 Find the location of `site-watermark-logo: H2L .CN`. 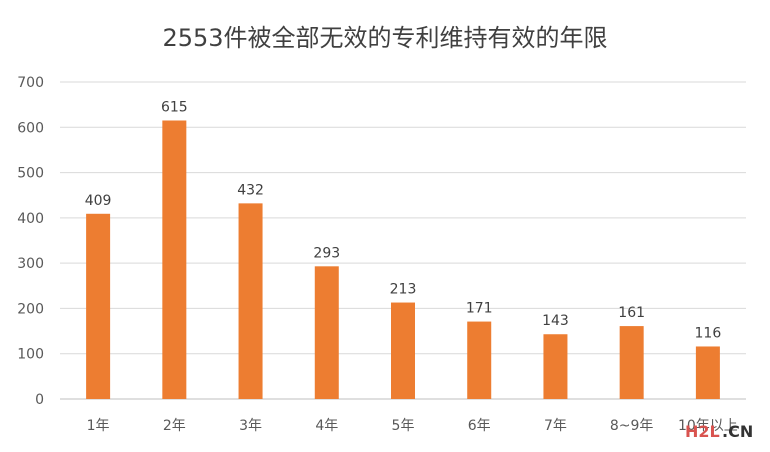

site-watermark-logo: H2L .CN is located at coordinates (719, 431).